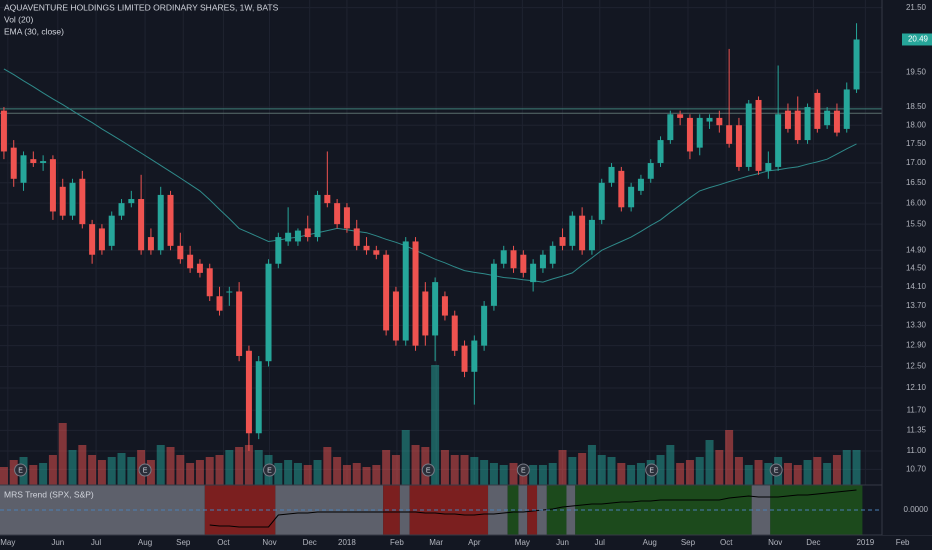 The image size is (932, 550). I want to click on volume-legend: Vol (20), so click(18, 19).